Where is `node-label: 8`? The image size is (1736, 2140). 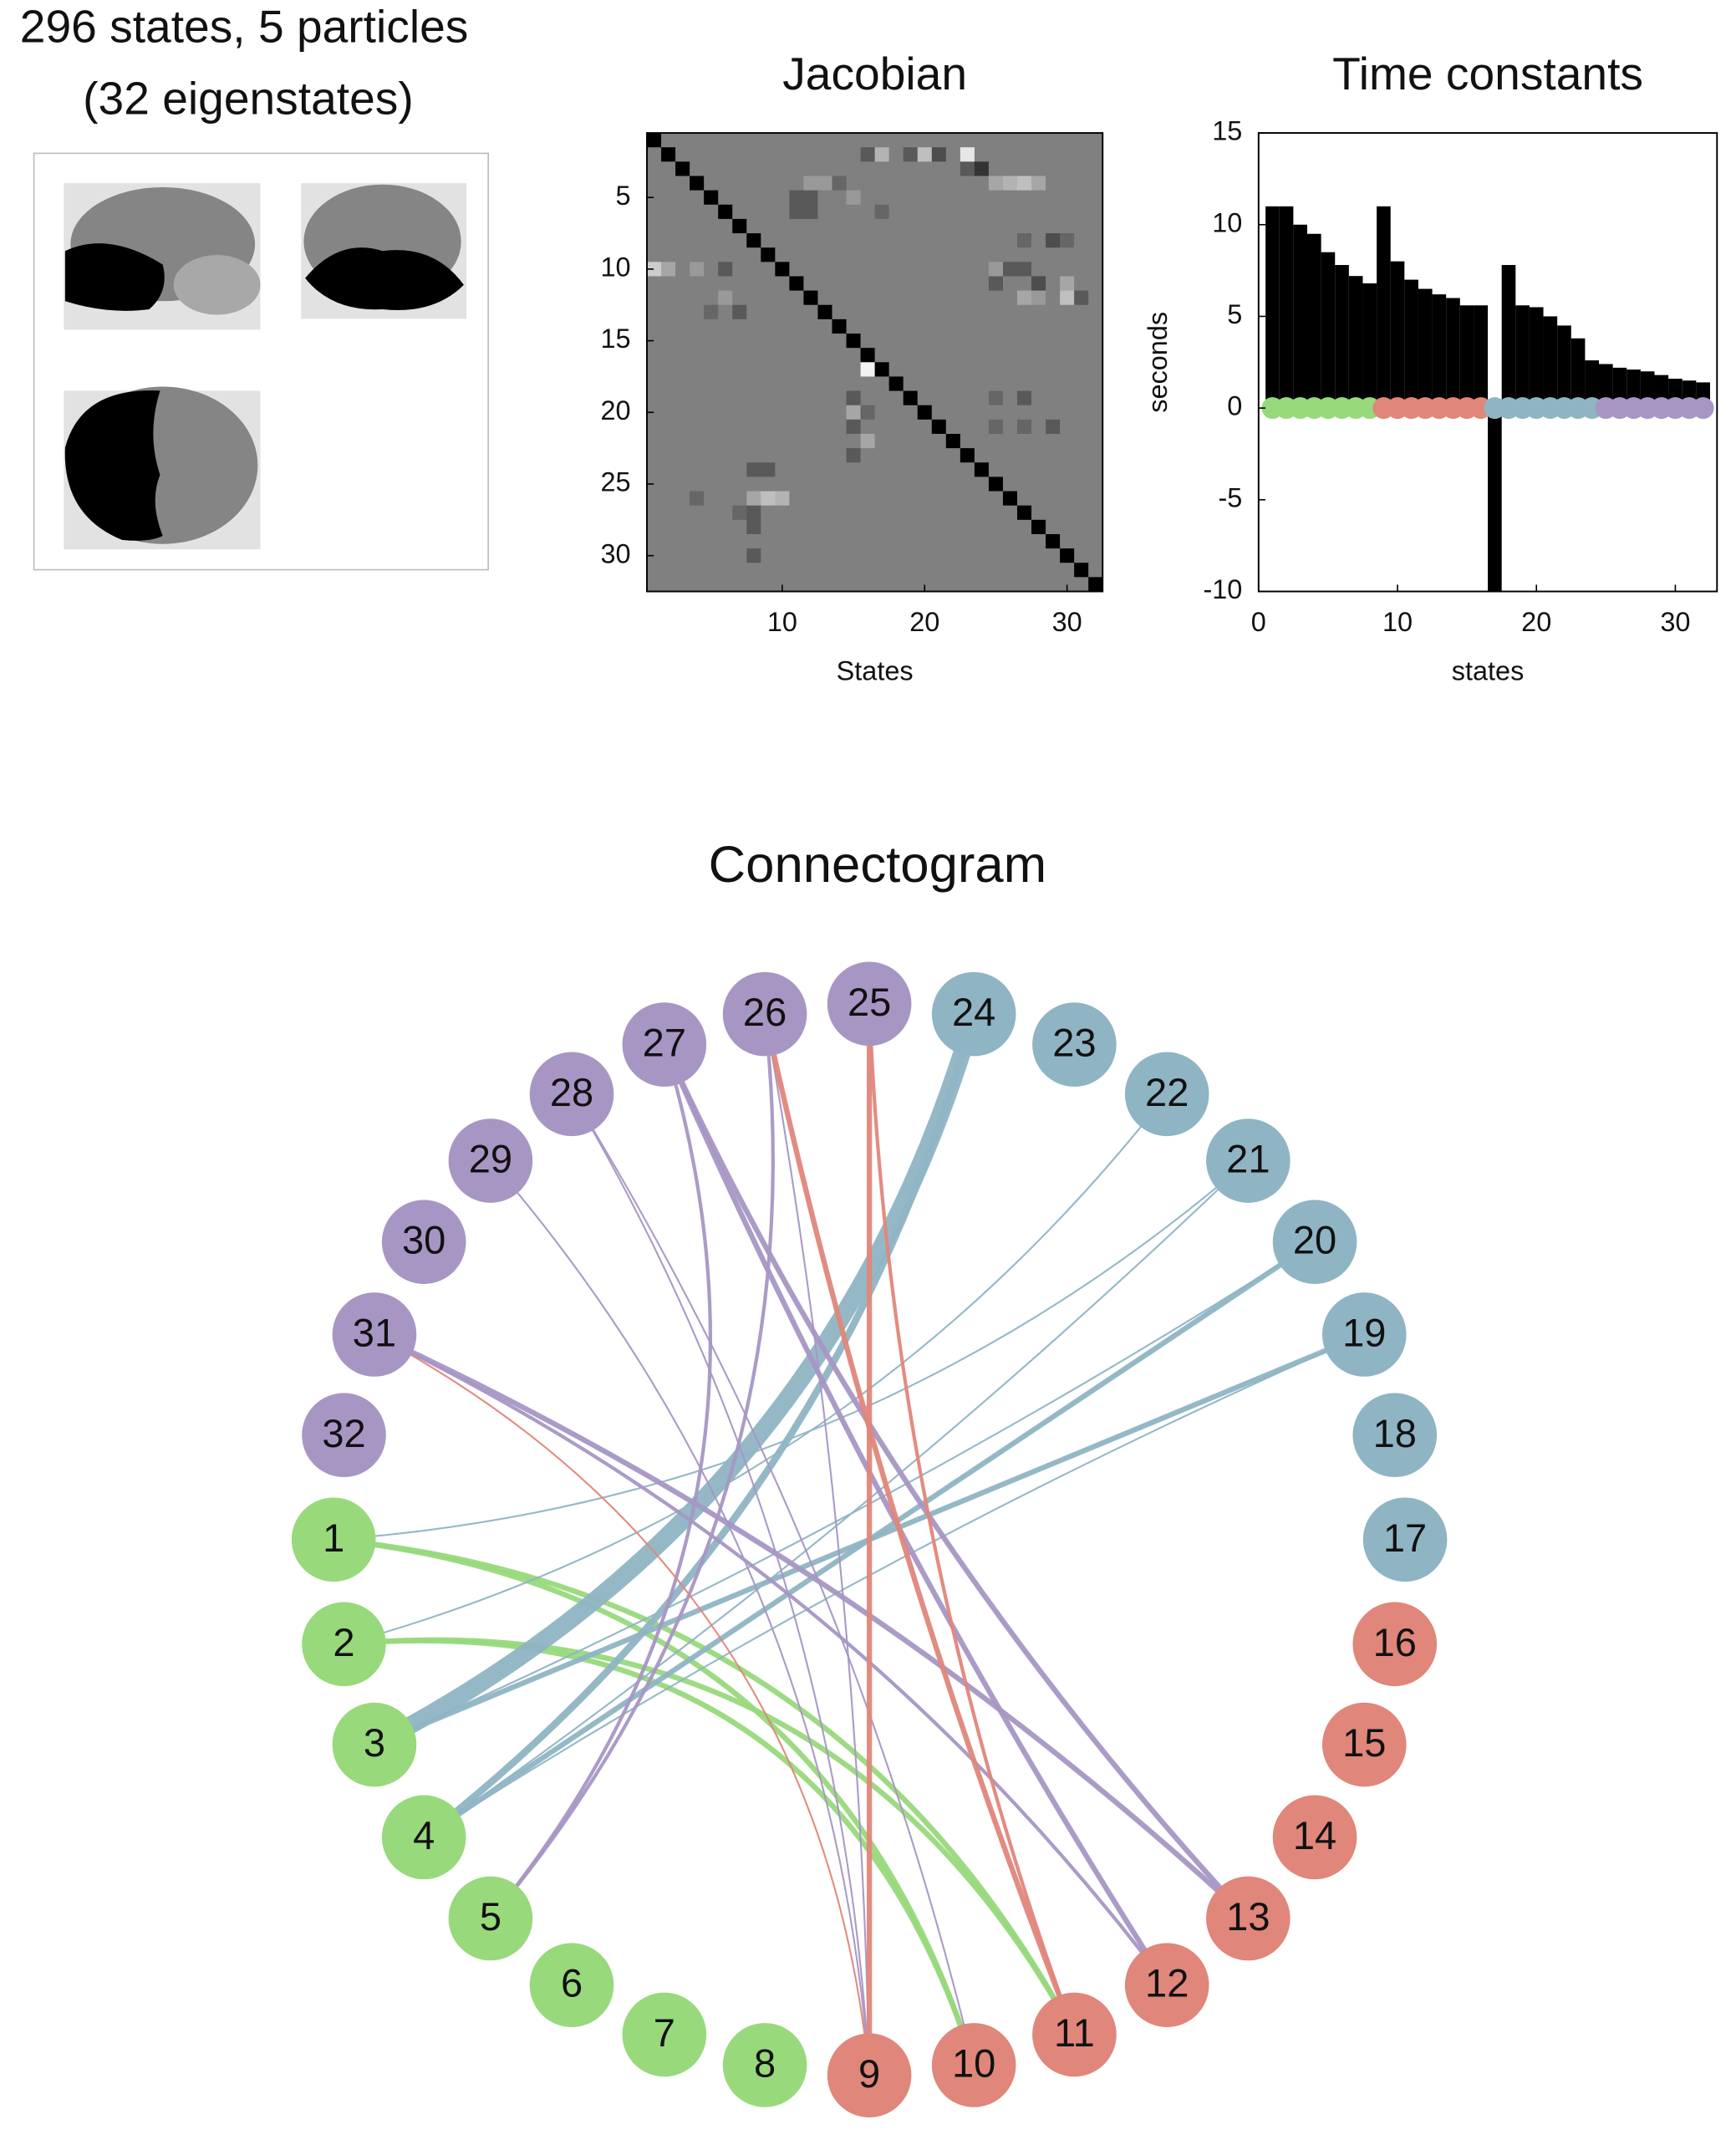 node-label: 8 is located at coordinates (765, 2063).